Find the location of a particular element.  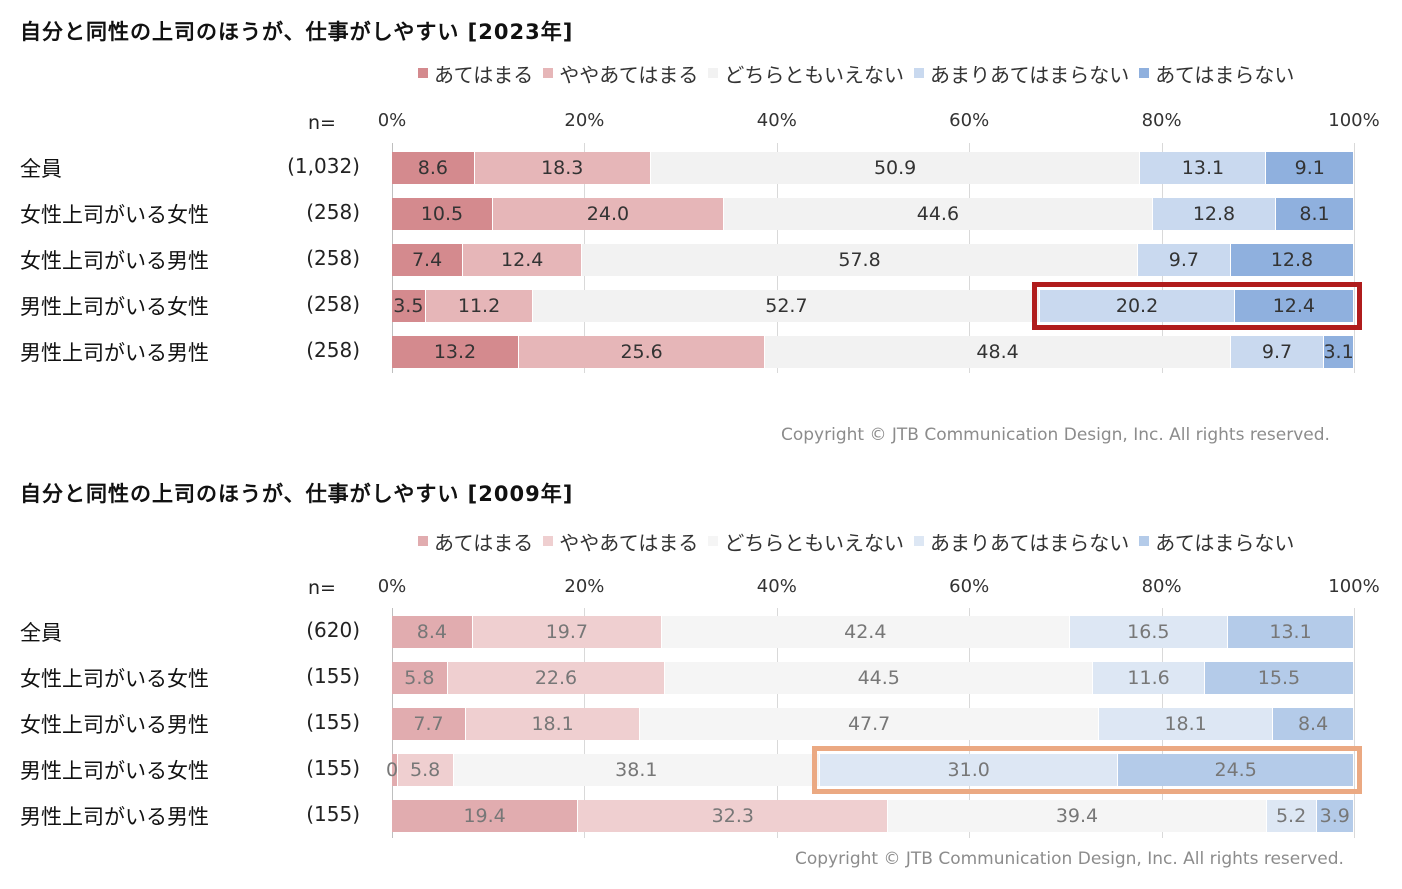

bar-segment: 31.0 is located at coordinates (969, 770).